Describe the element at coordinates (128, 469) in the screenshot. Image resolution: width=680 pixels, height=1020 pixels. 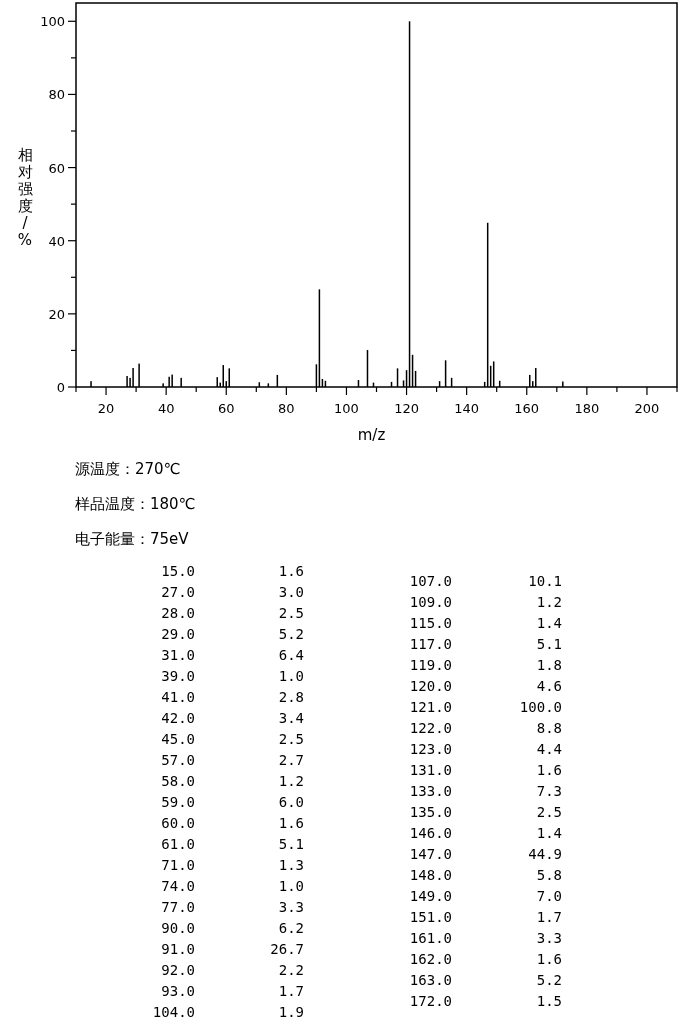
I see `text: 源温度：270℃` at that location.